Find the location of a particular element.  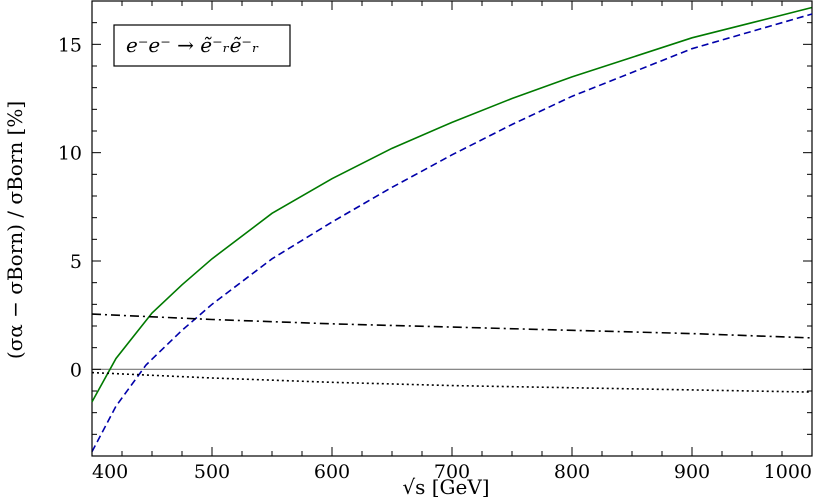

x-tick-label: 600 is located at coordinates (332, 472).